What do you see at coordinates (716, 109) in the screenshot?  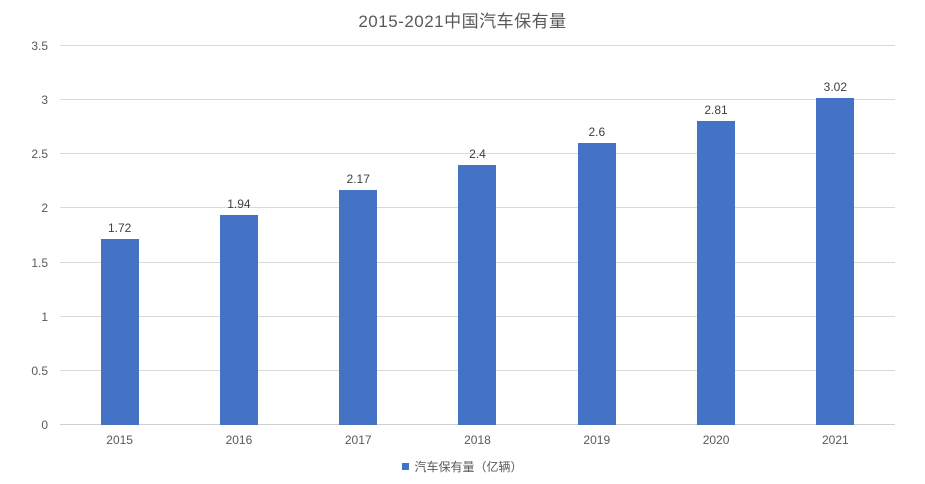 I see `bar-value-label-2020: 2.81` at bounding box center [716, 109].